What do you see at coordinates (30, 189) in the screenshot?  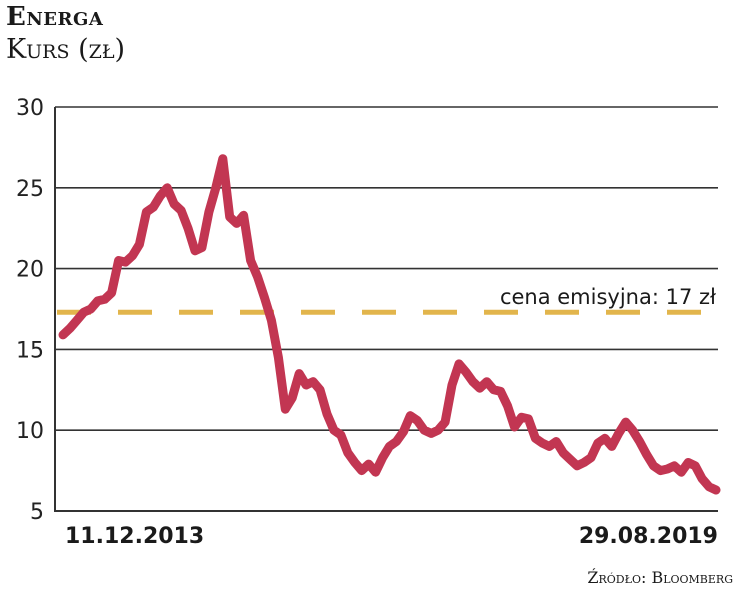 I see `y-tick-label: 25` at bounding box center [30, 189].